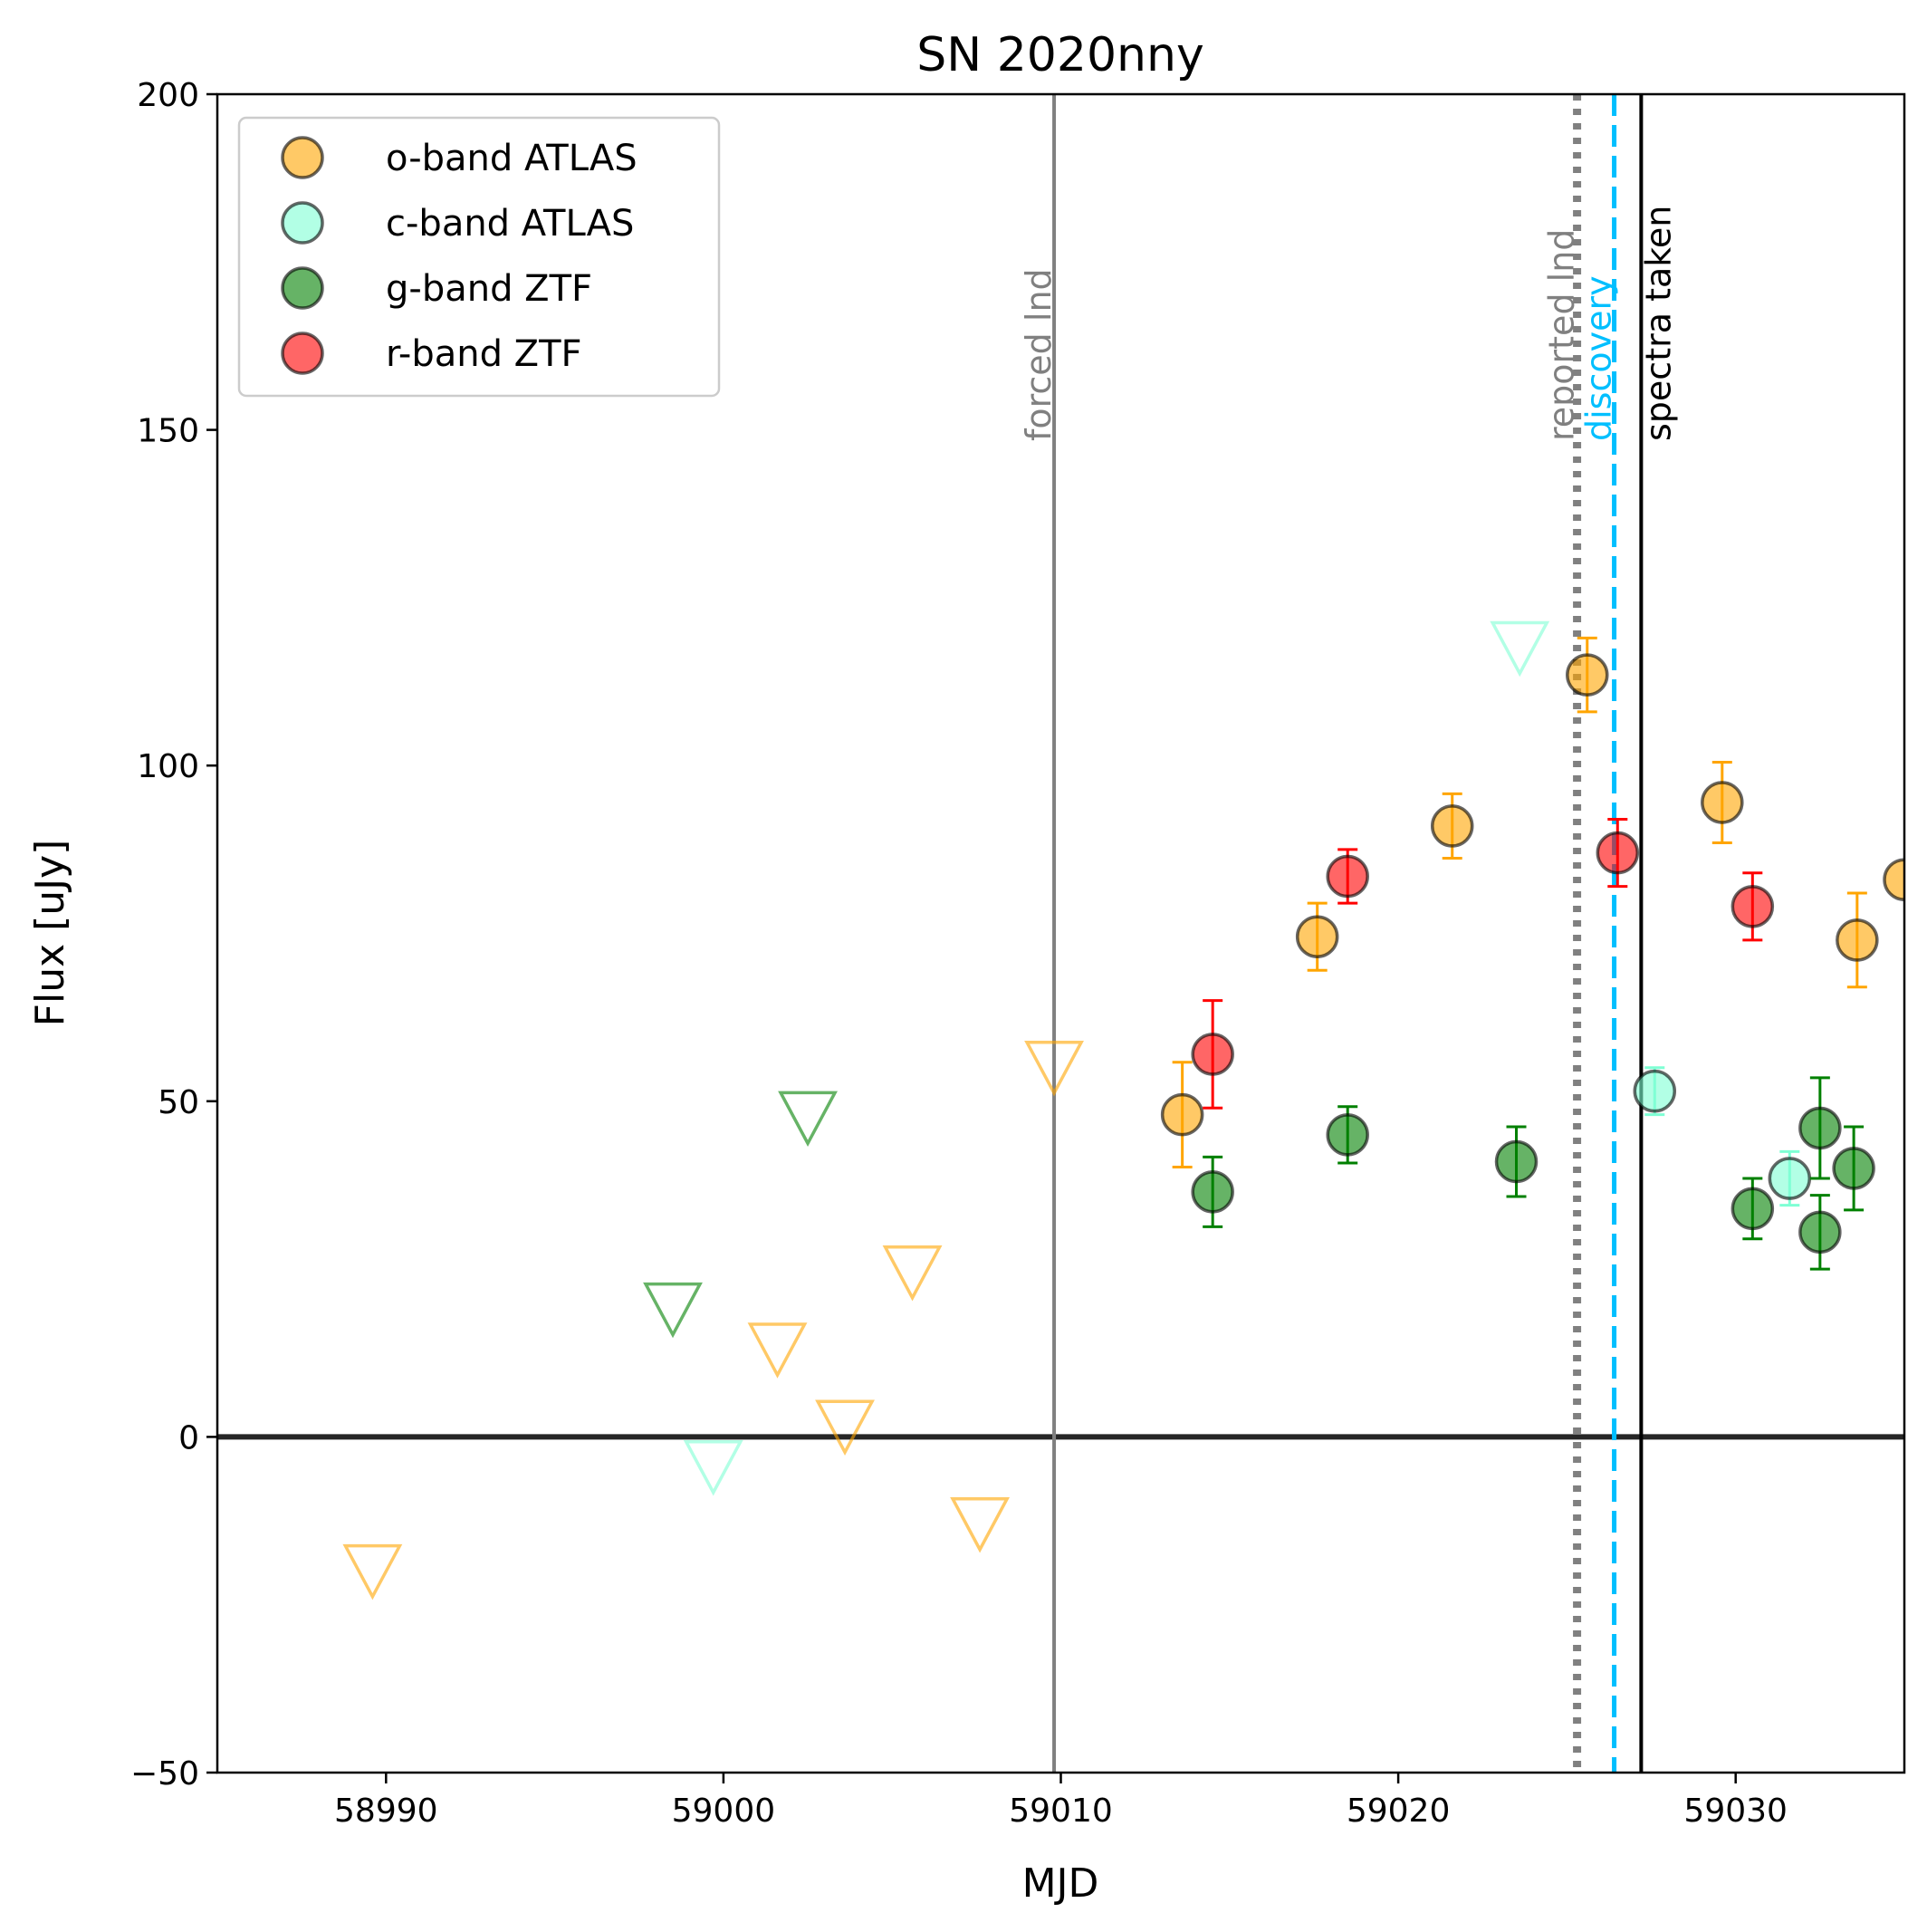 Image resolution: width=1927 pixels, height=1932 pixels. I want to click on x-tick-label-1: 59000, so click(724, 1811).